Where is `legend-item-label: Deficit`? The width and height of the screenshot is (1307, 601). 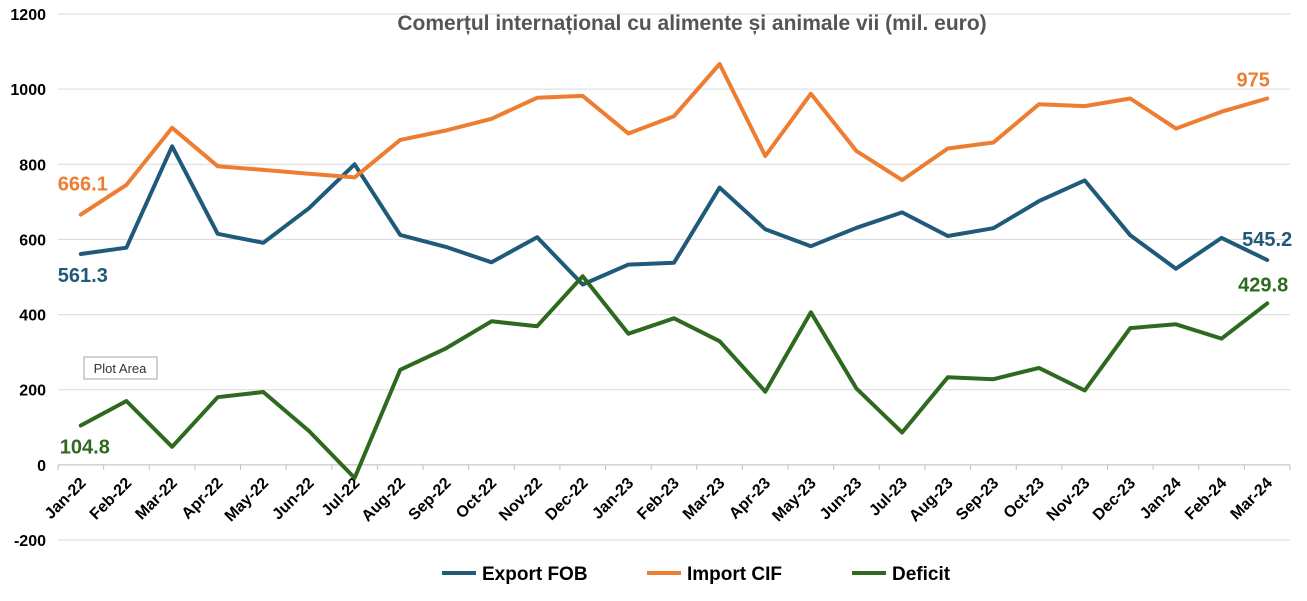
legend-item-label: Deficit is located at coordinates (921, 574).